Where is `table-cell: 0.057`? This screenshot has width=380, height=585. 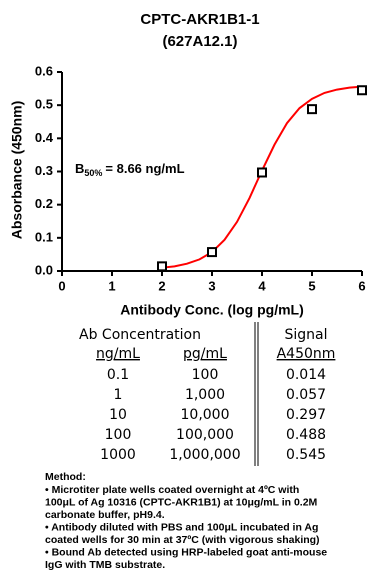
table-cell: 0.057 is located at coordinates (306, 395).